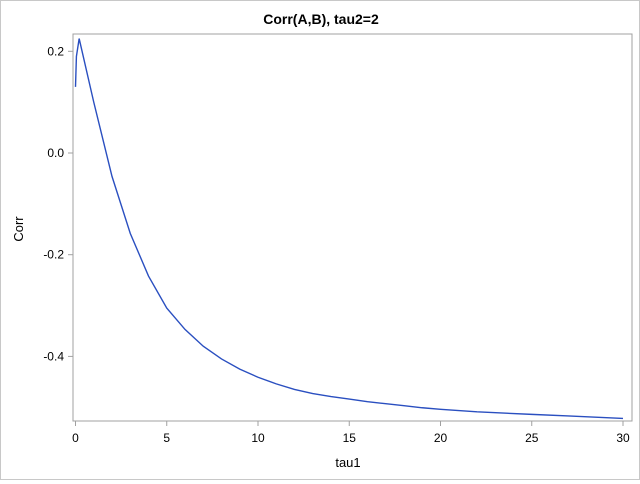  Describe the element at coordinates (441, 438) in the screenshot. I see `x-tick-label: 20` at that location.